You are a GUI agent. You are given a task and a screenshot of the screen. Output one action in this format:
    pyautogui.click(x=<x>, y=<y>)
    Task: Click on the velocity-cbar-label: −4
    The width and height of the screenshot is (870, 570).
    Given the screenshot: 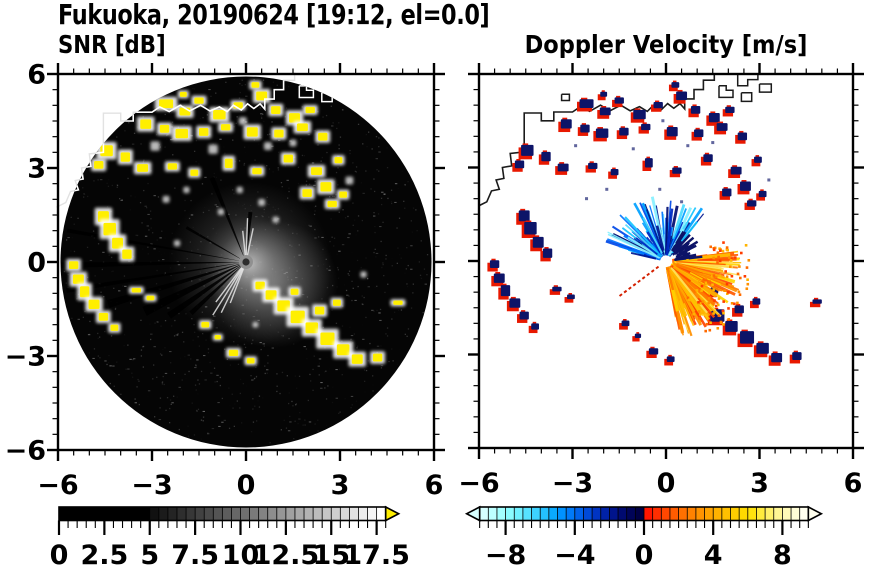 What is the action you would take?
    pyautogui.click(x=574, y=555)
    